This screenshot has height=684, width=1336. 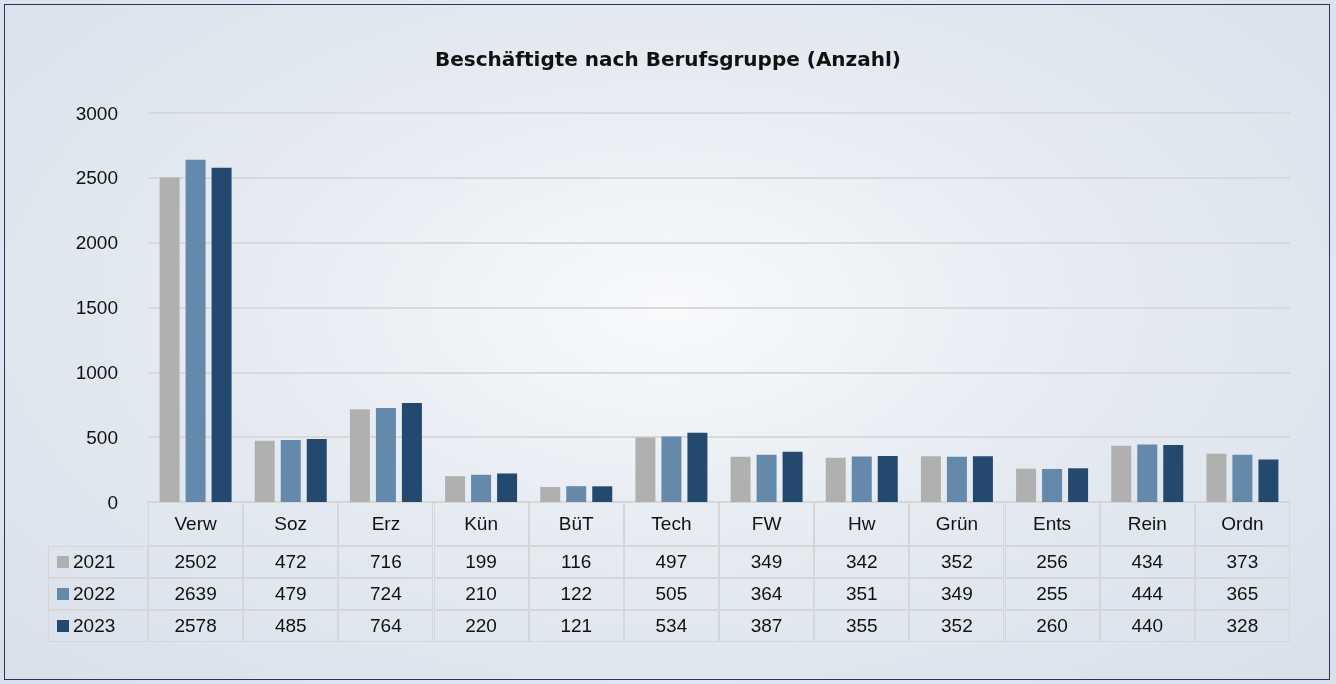 What do you see at coordinates (386, 562) in the screenshot?
I see `data-label: 716` at bounding box center [386, 562].